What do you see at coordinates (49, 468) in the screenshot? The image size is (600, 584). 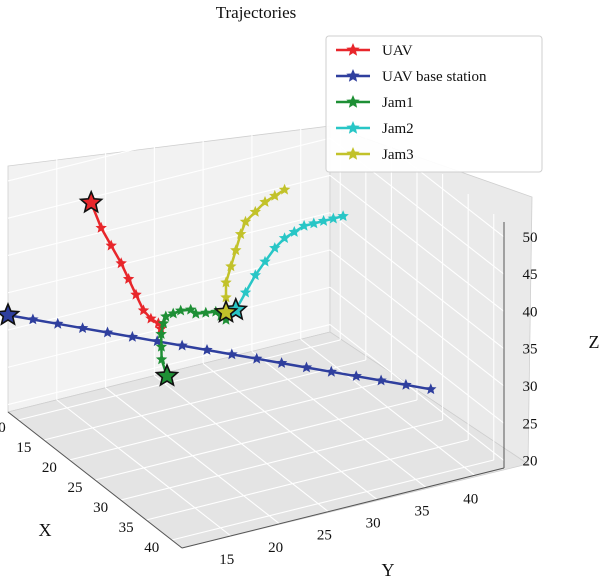 I see `x-tick-label: 20` at bounding box center [49, 468].